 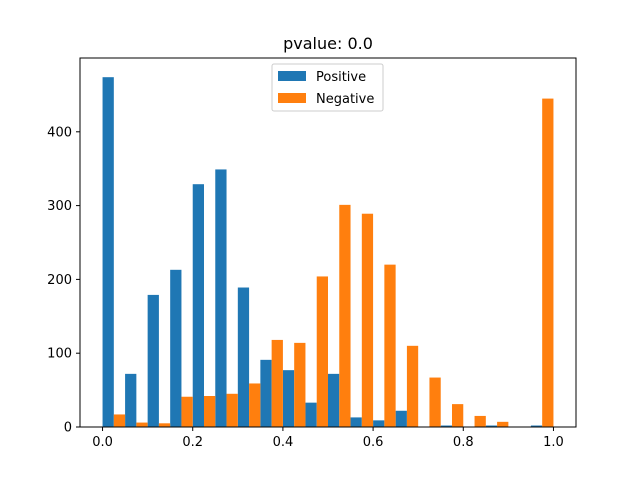 I want to click on y-axis-ticks: 0 100 200 300 400, so click(x=63, y=280).